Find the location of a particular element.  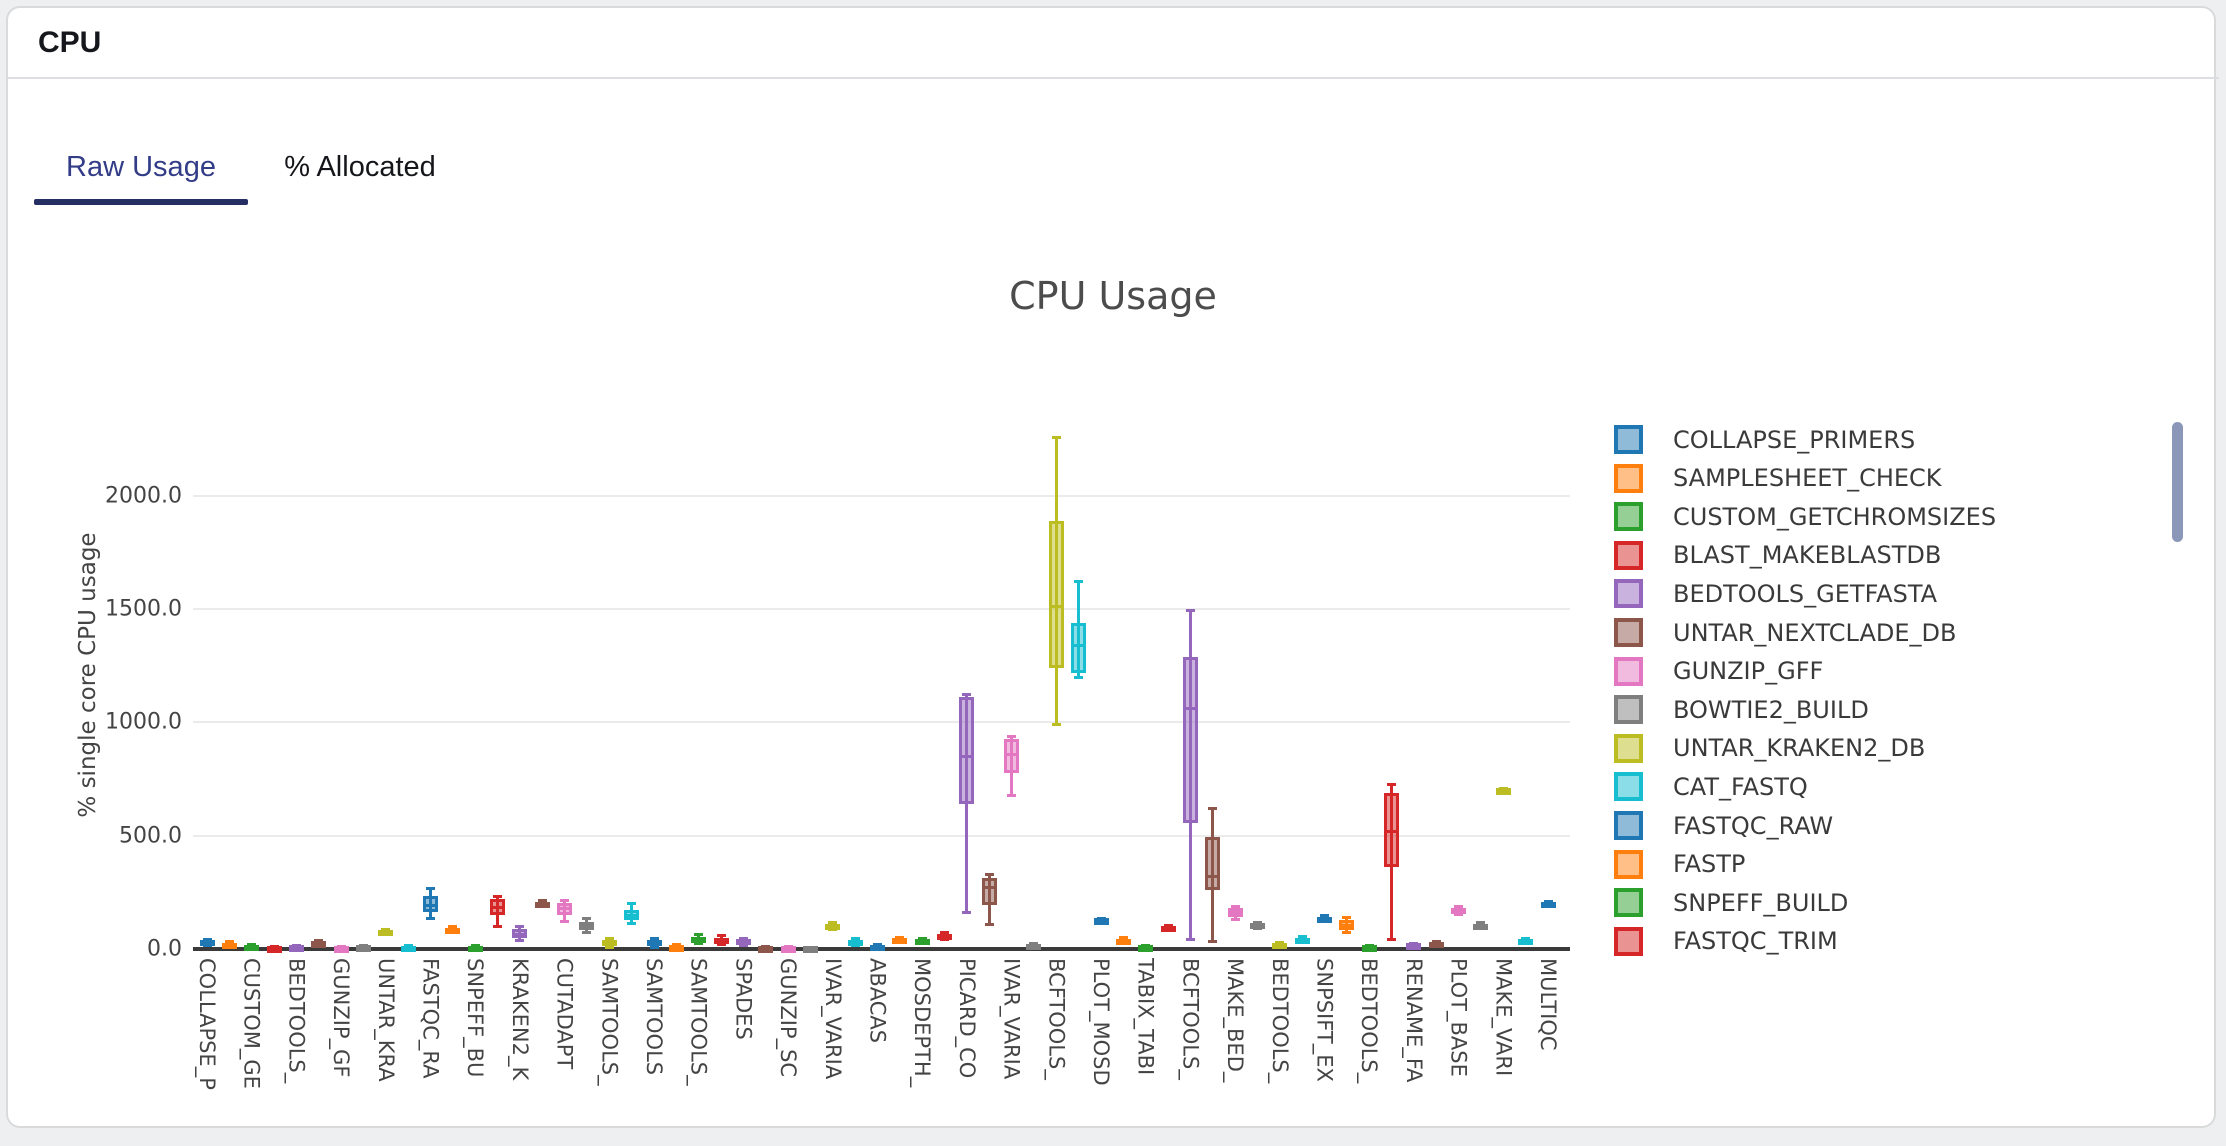

legend-label: SAMPLESHEET_CHECK is located at coordinates (1807, 478).